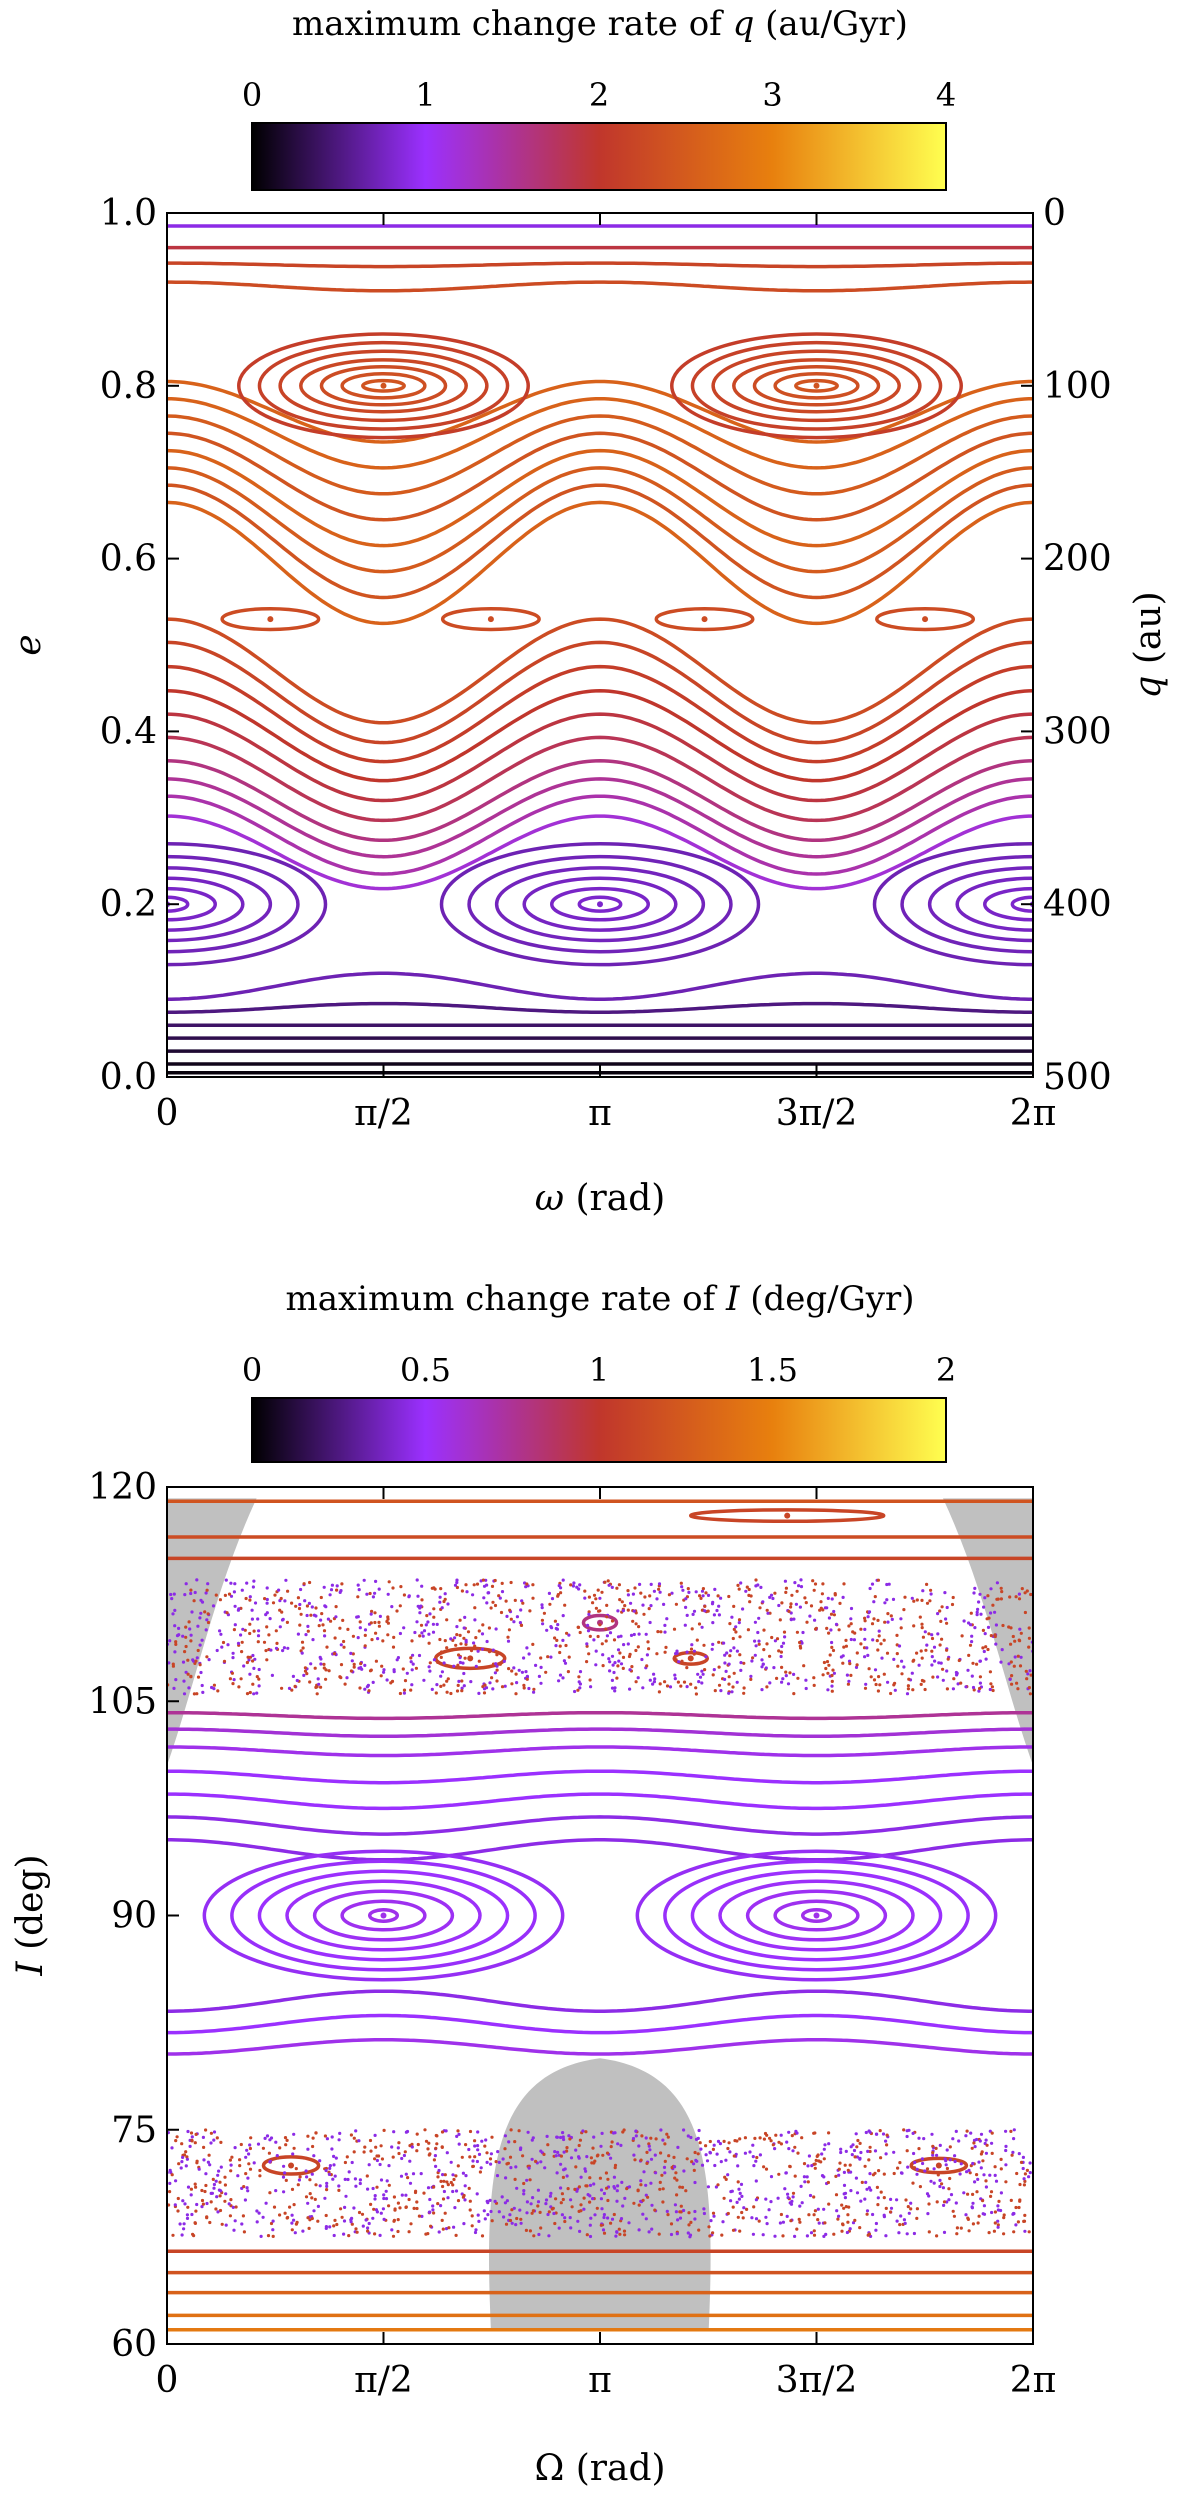  I want to click on top-y-ticks: 0.00.20.40.60.81.0, so click(139, 645).